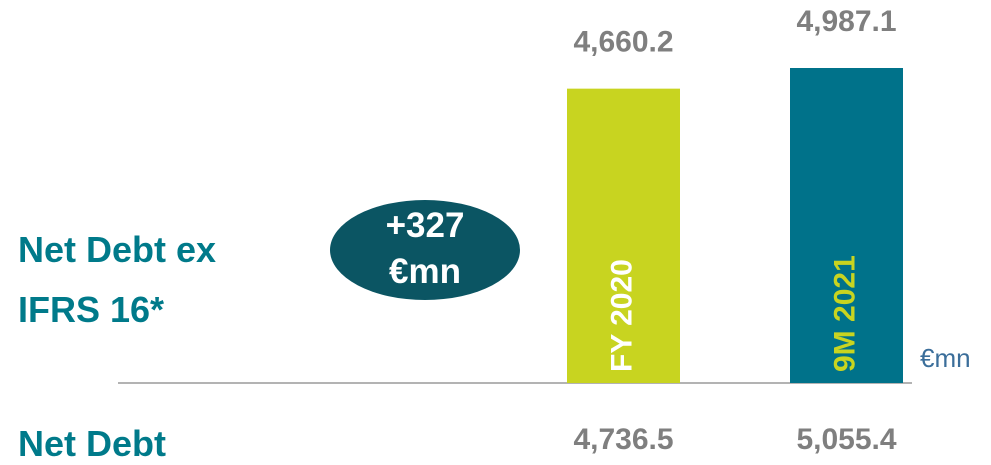  I want to click on secondary-value: 5,055.4, so click(846, 439).